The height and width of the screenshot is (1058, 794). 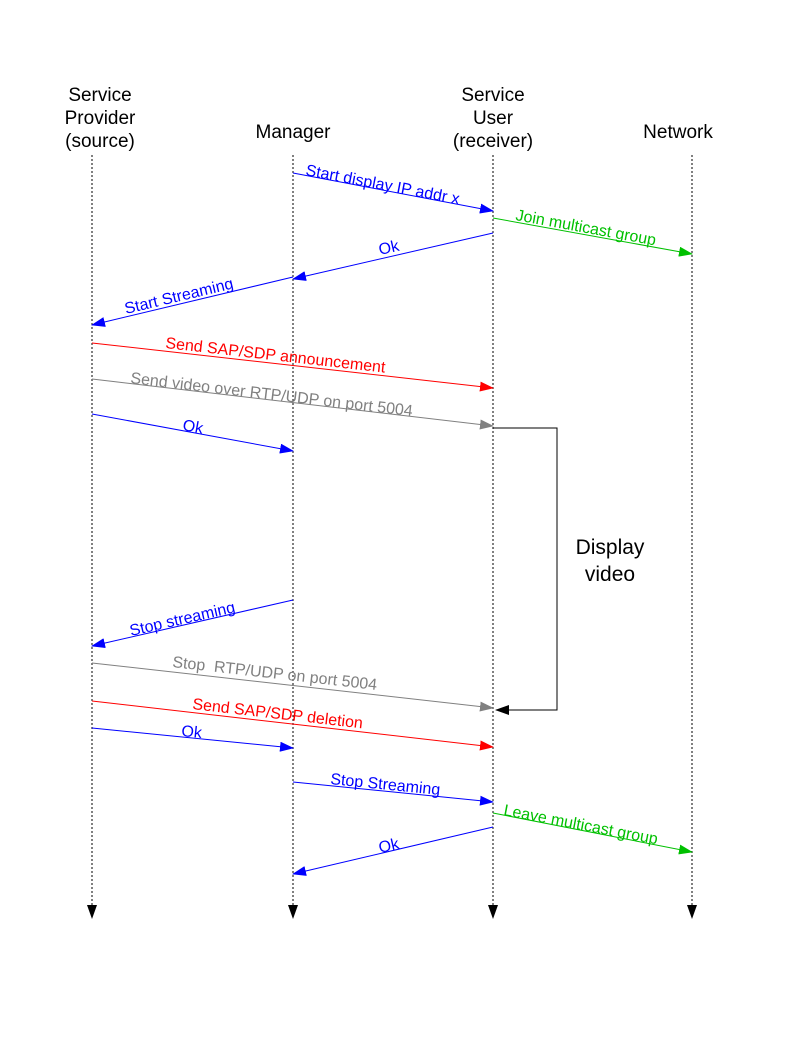 What do you see at coordinates (389, 846) in the screenshot?
I see `message-ok-4-label: Ok` at bounding box center [389, 846].